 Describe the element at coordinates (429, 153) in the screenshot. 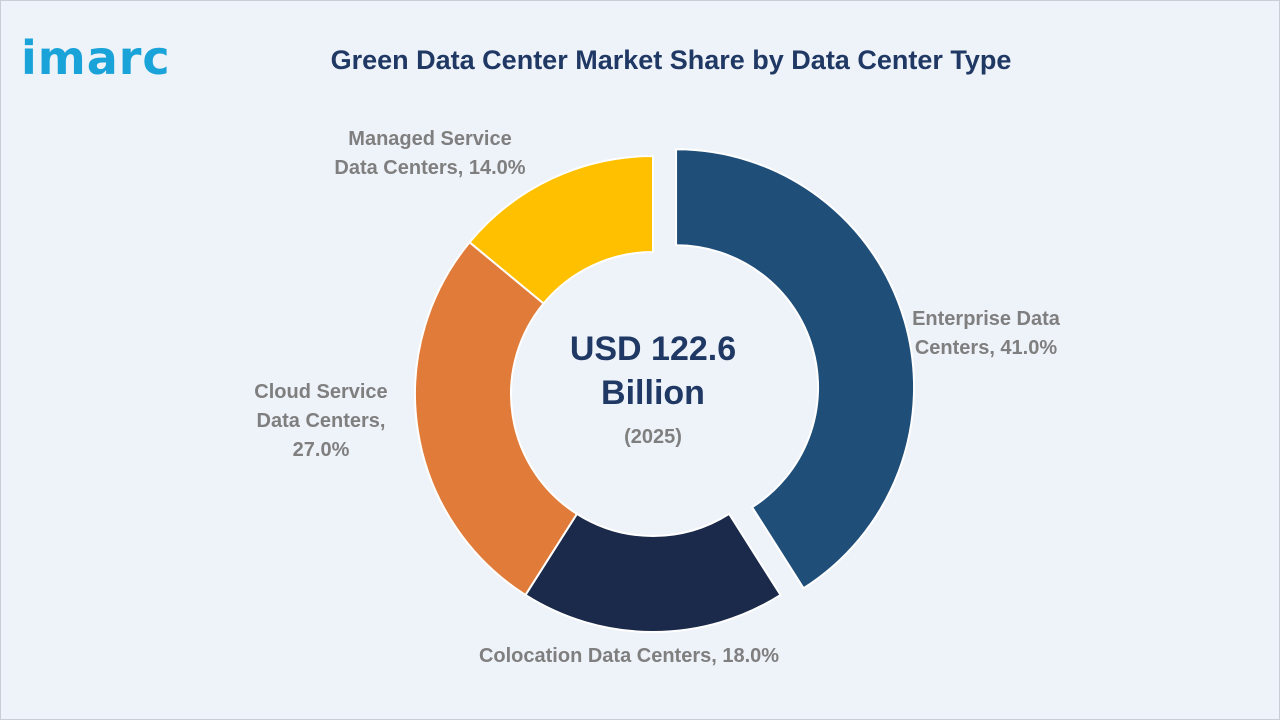

I see `slice-label-managed-service-data-centers: Managed Service Data Centers, 14.0%` at that location.